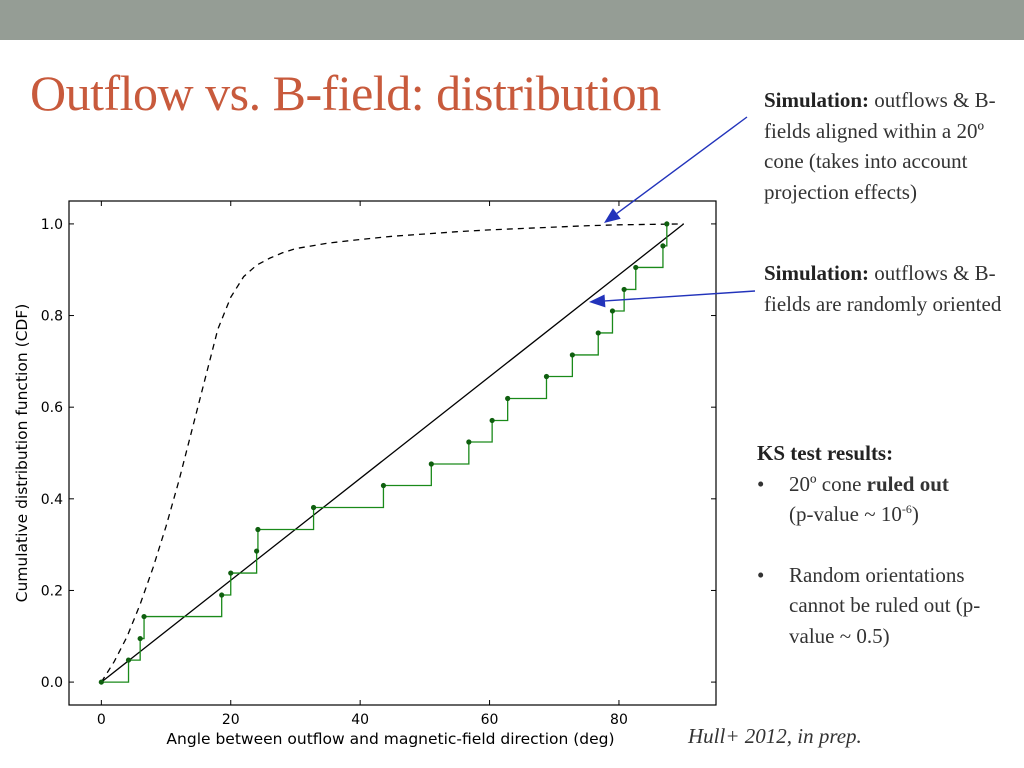  Describe the element at coordinates (360, 720) in the screenshot. I see `x-tick-label: 40` at that location.